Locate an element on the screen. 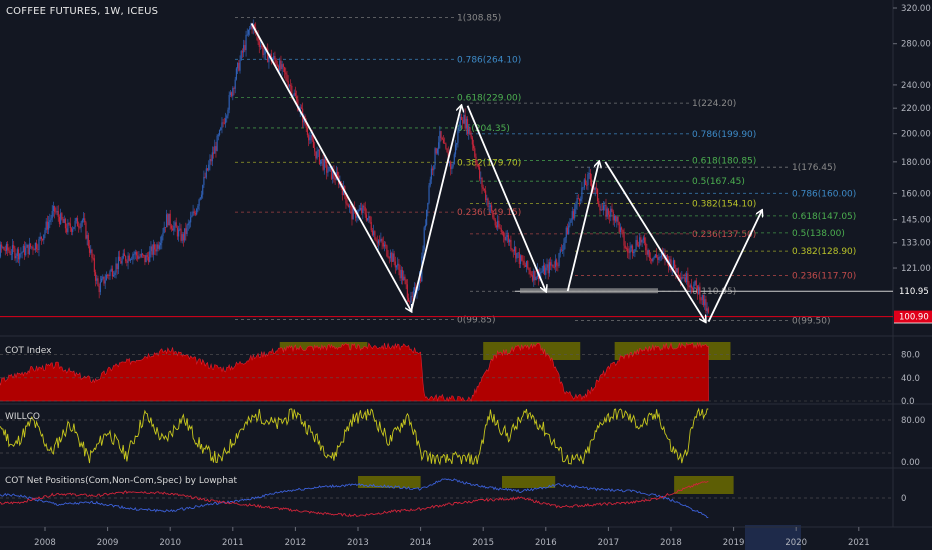 This screenshot has width=932, height=550. fib-level-label: 0.786(160.00) is located at coordinates (824, 194).